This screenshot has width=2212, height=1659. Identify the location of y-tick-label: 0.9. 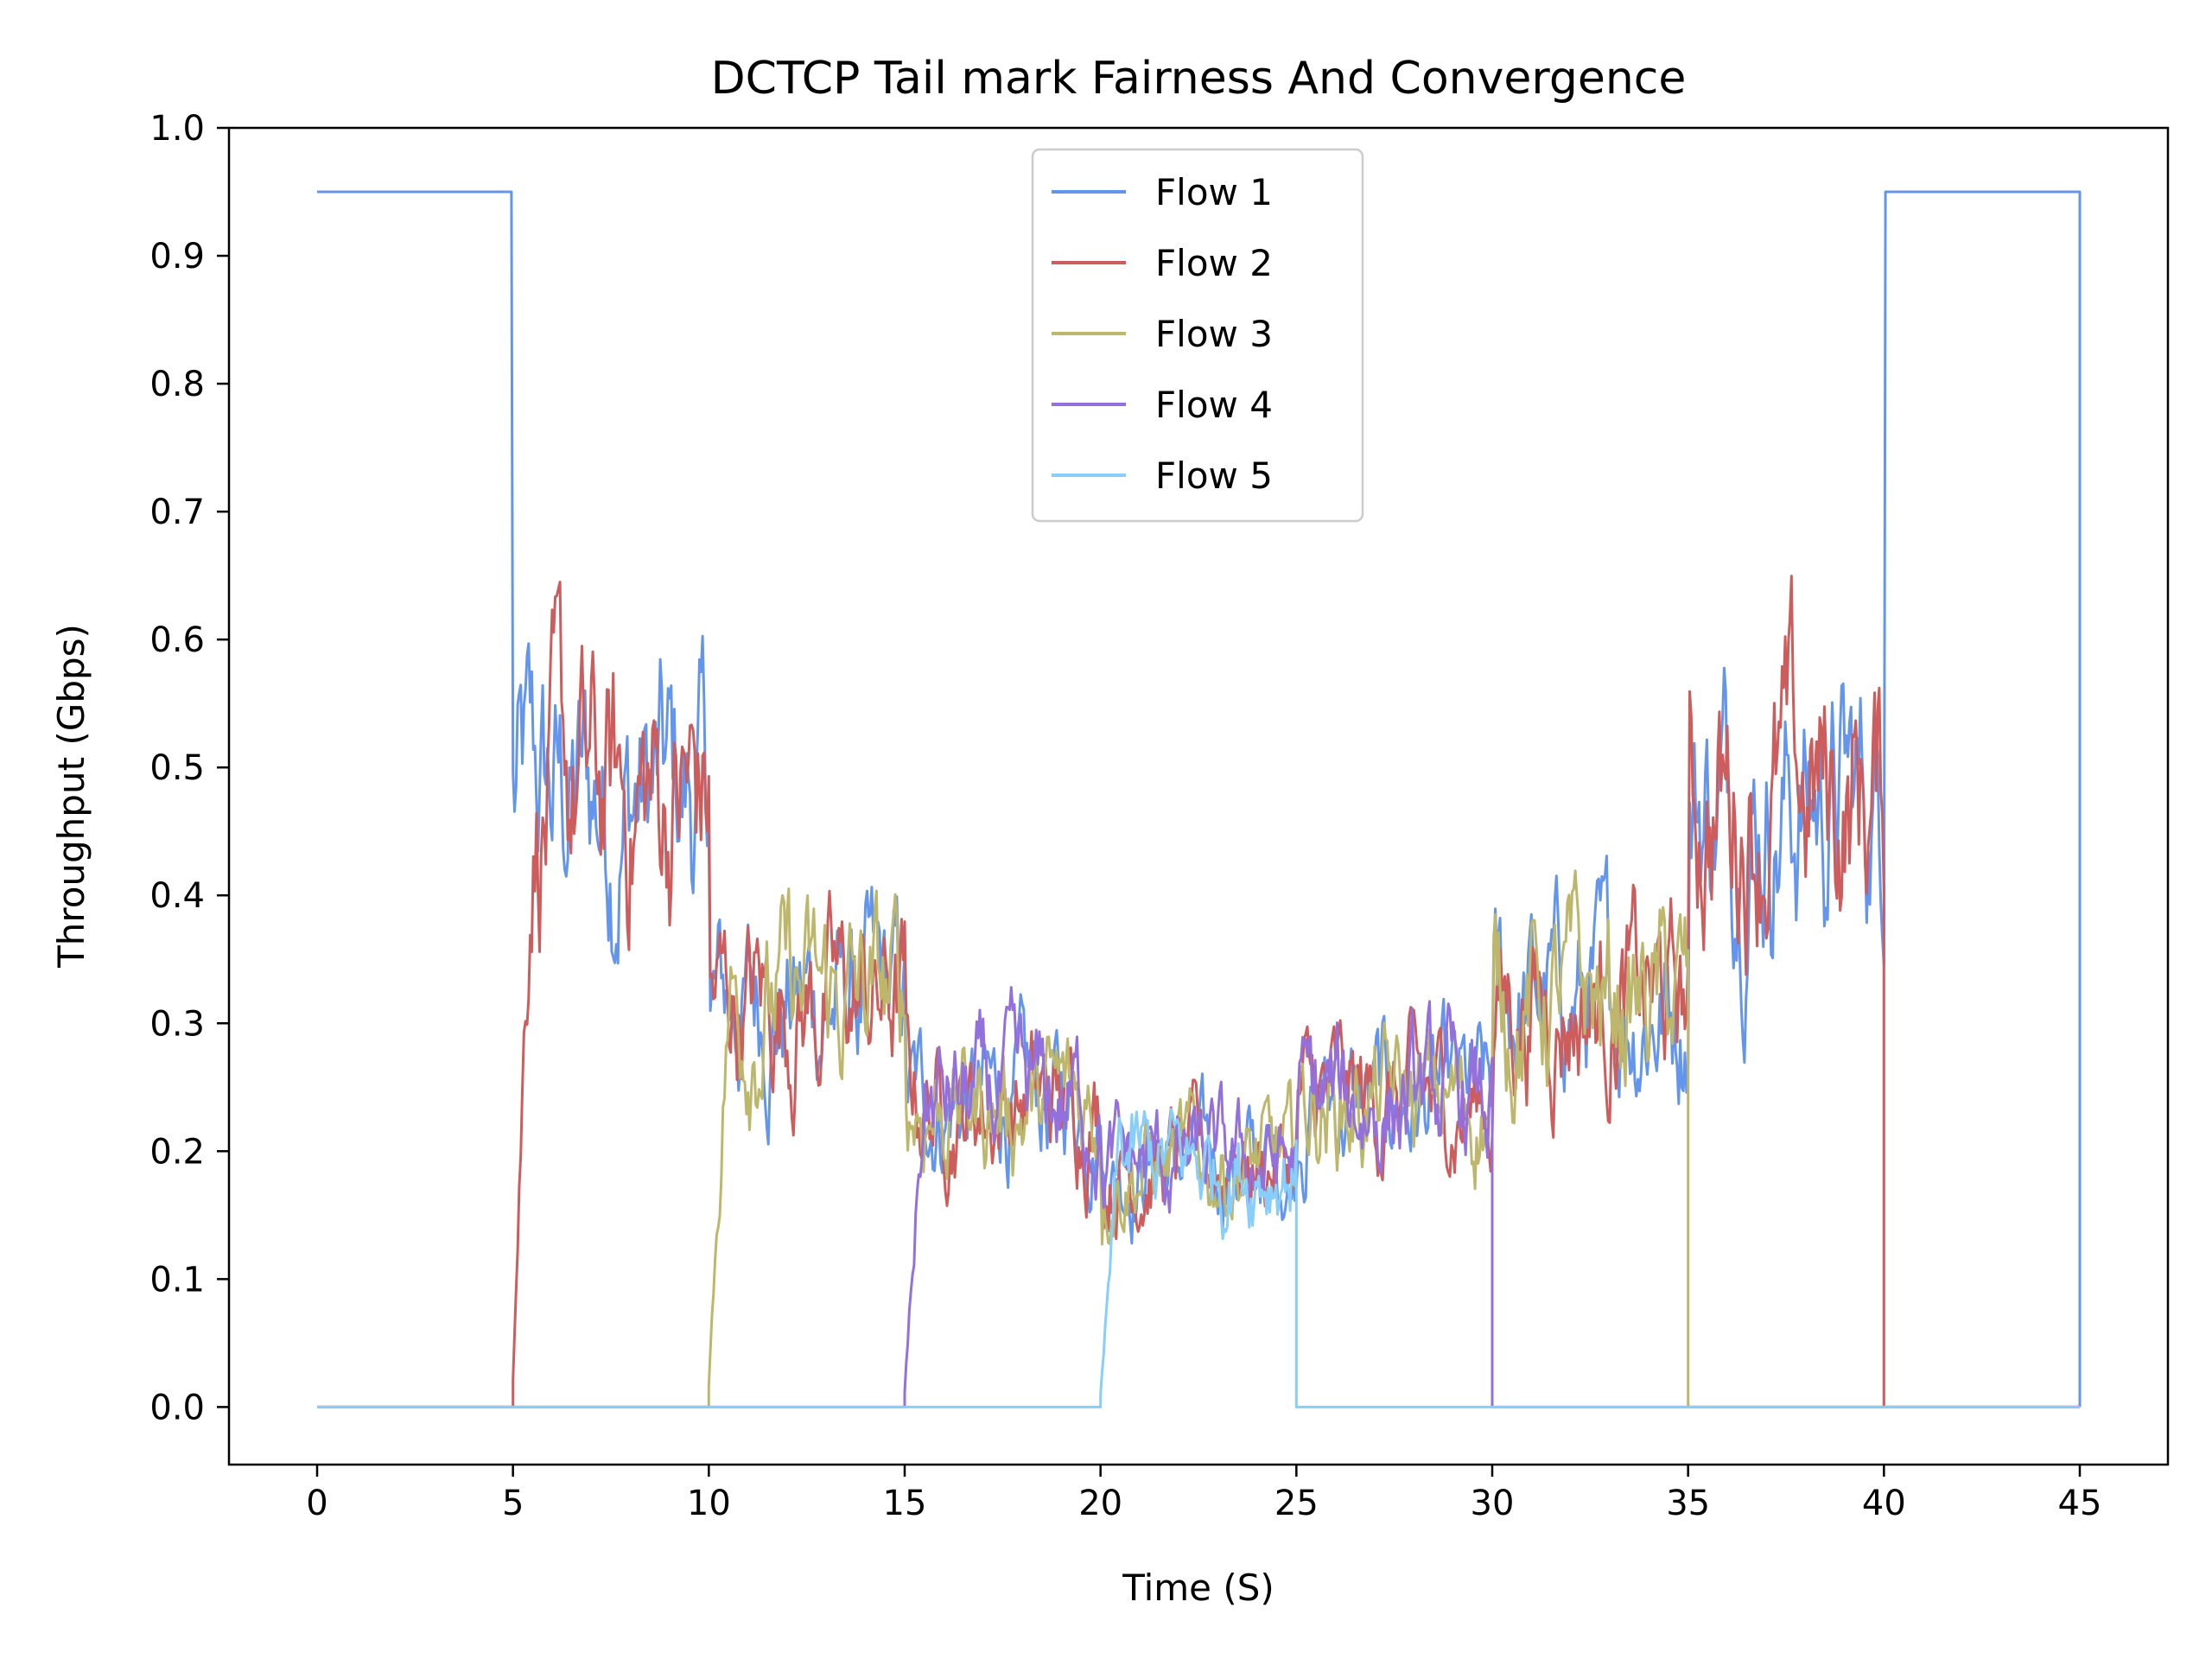
(177, 256).